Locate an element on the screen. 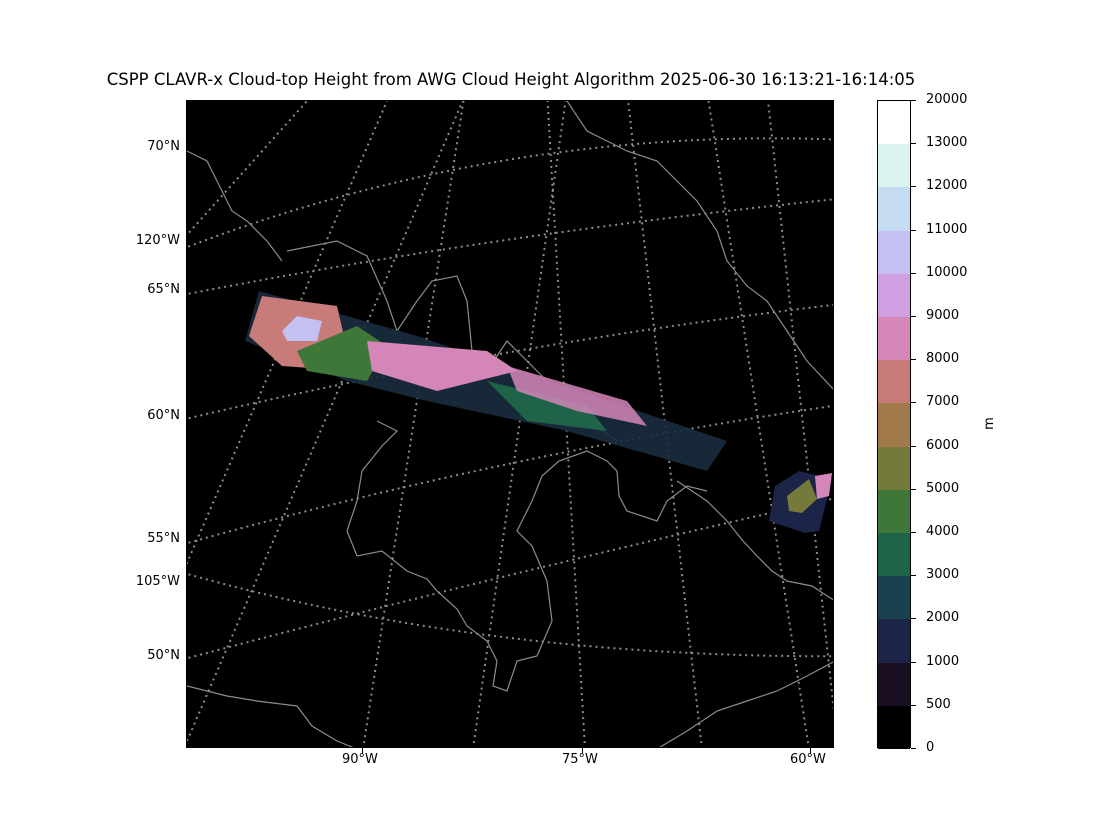 This screenshot has width=1120, height=840. lon-label-60w: 60°W is located at coordinates (808, 759).